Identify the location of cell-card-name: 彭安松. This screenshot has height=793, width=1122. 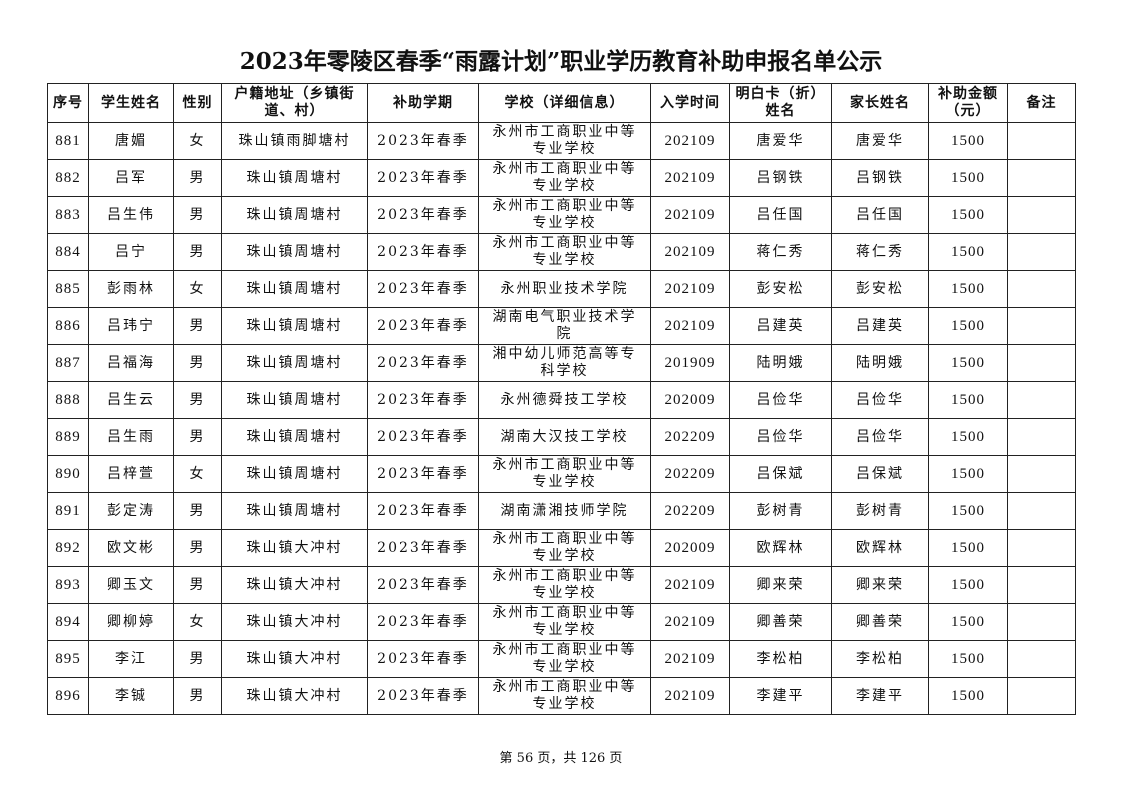
(780, 289).